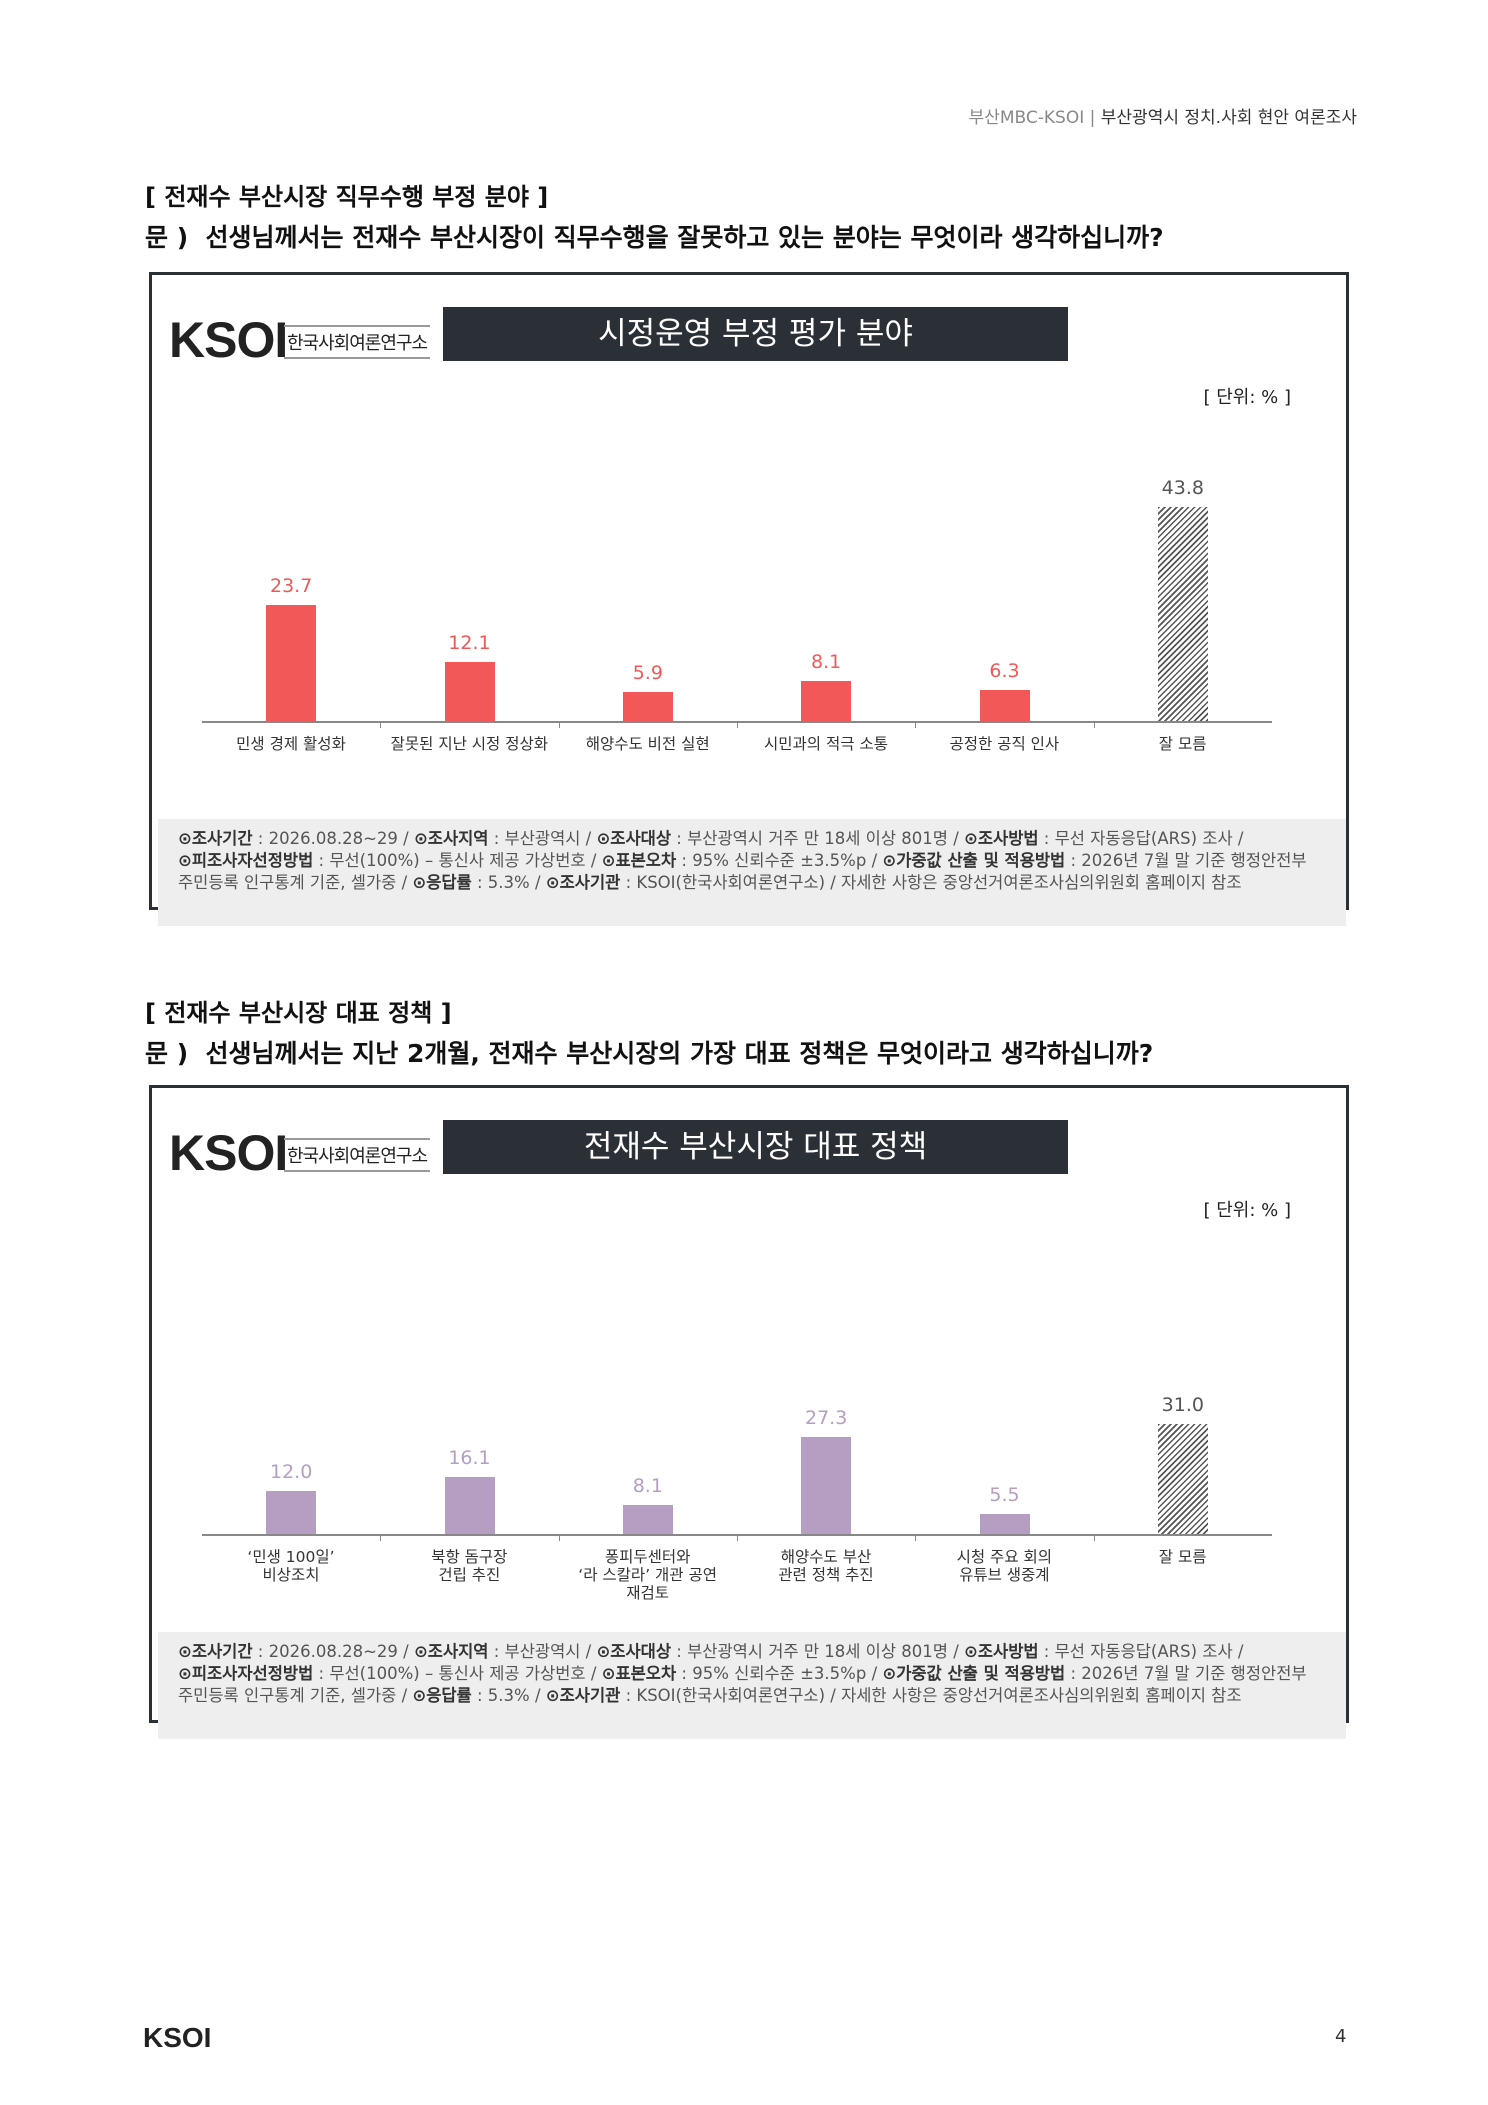  Describe the element at coordinates (1163, 115) in the screenshot. I see `page-header: 부산MBC-KSOI | 부산광역시 정치.사회 현안 여론조사` at that location.